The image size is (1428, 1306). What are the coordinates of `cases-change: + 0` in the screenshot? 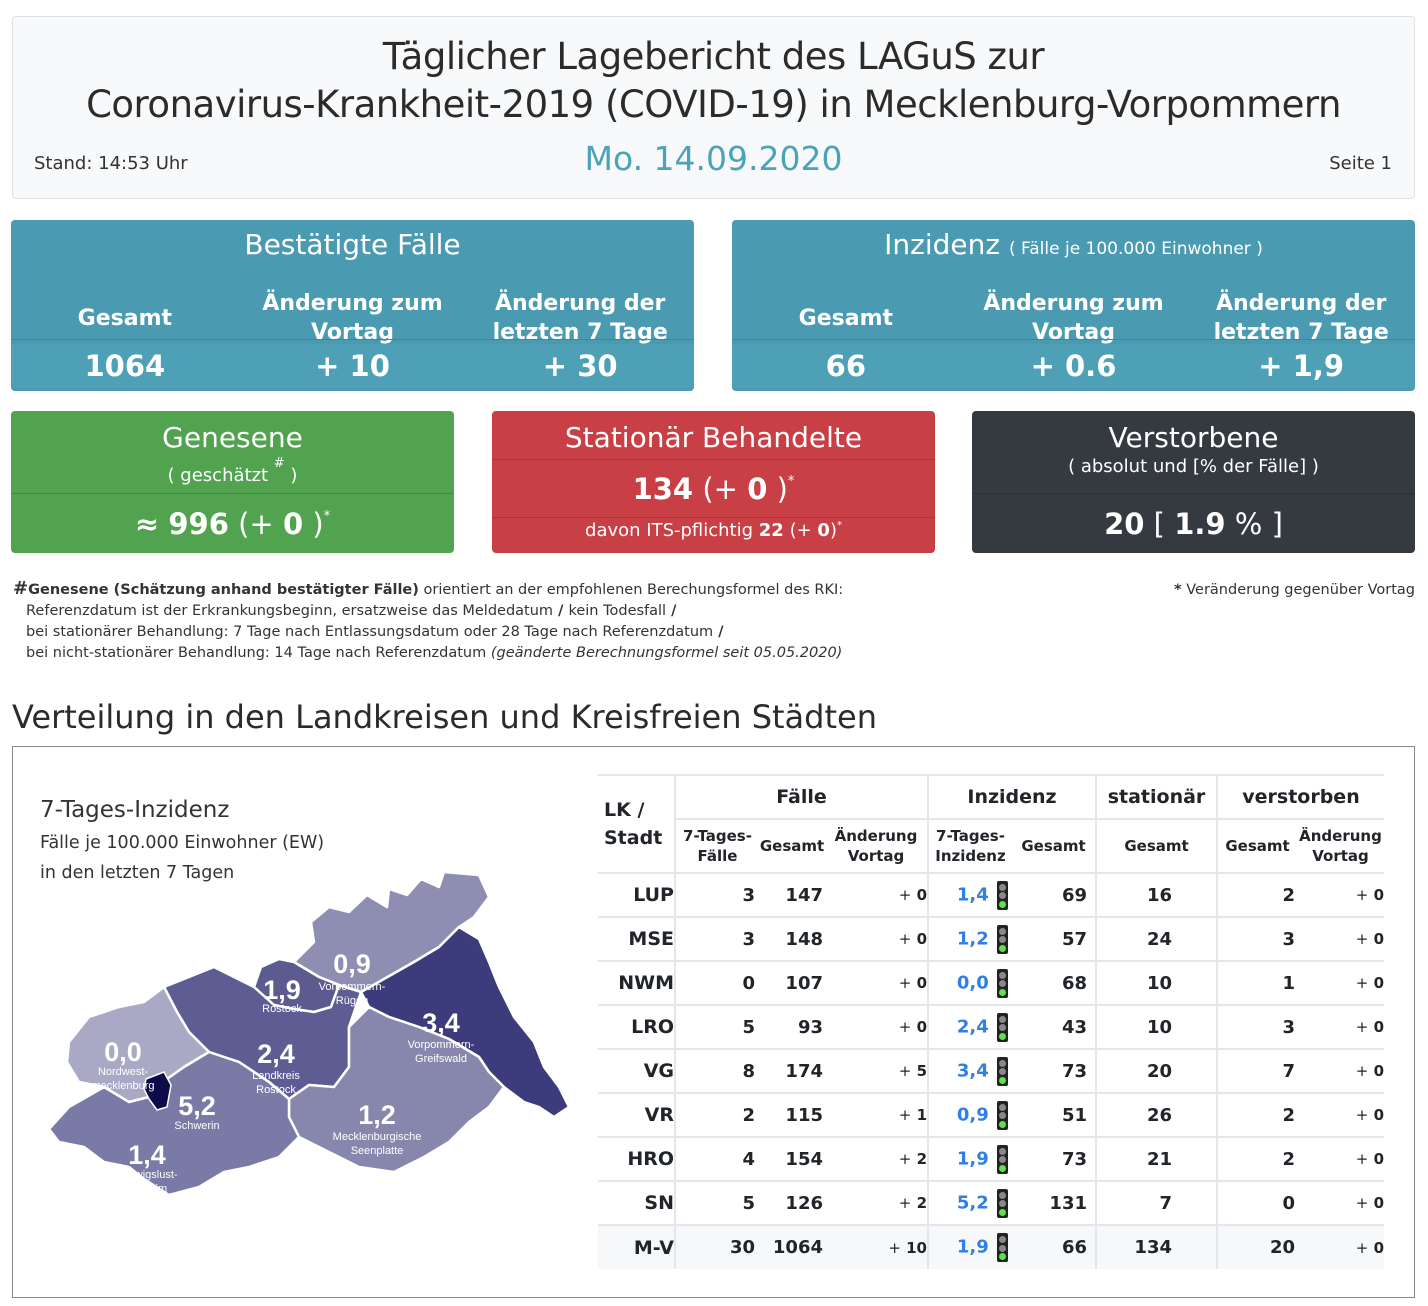 It's located at (876, 894).